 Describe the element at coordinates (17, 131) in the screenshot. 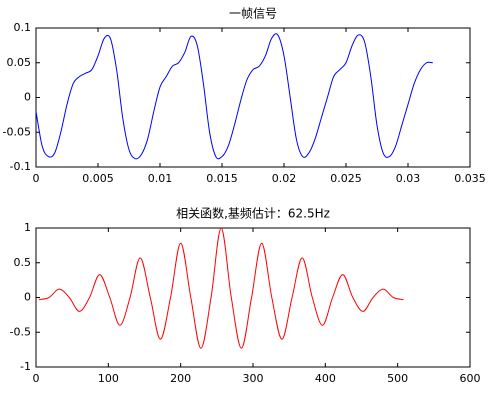

I see `y-tick-label: -0.05` at that location.